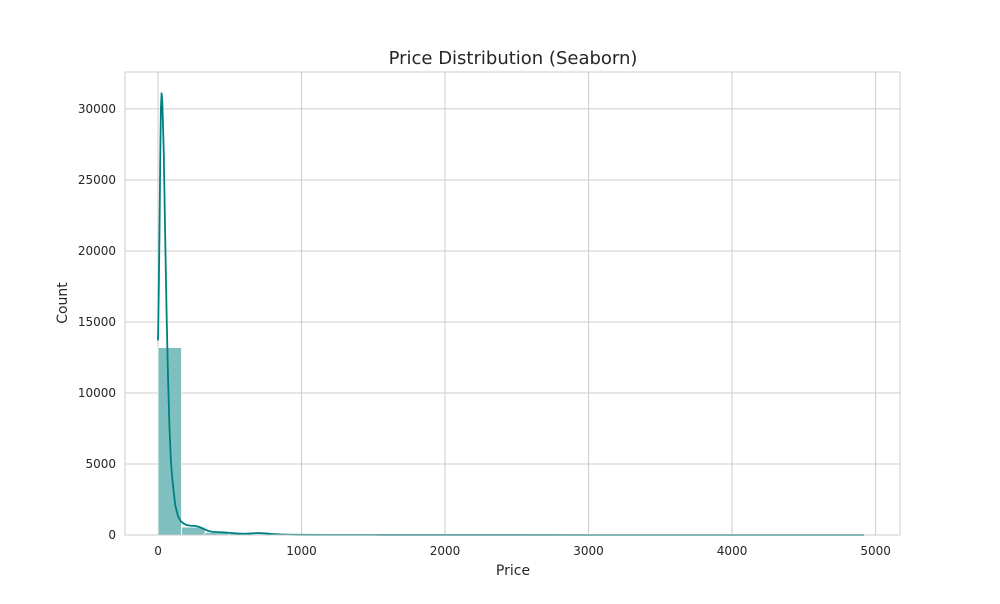 This screenshot has width=1000, height=604. I want to click on y-tick-labels: 0 5000 10000 15000 20000 25000 30000, so click(97, 322).